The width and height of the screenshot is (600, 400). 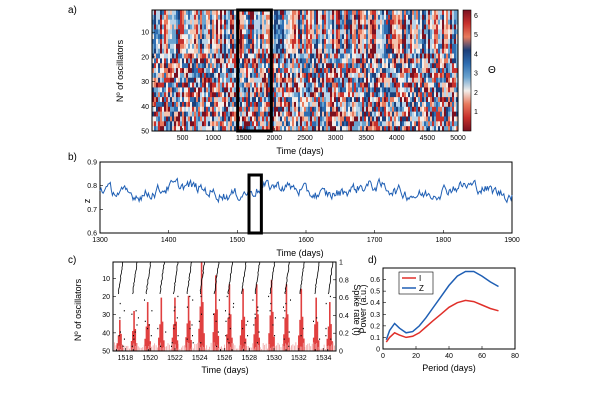 I want to click on x-tick-label: 4000, so click(x=397, y=138).